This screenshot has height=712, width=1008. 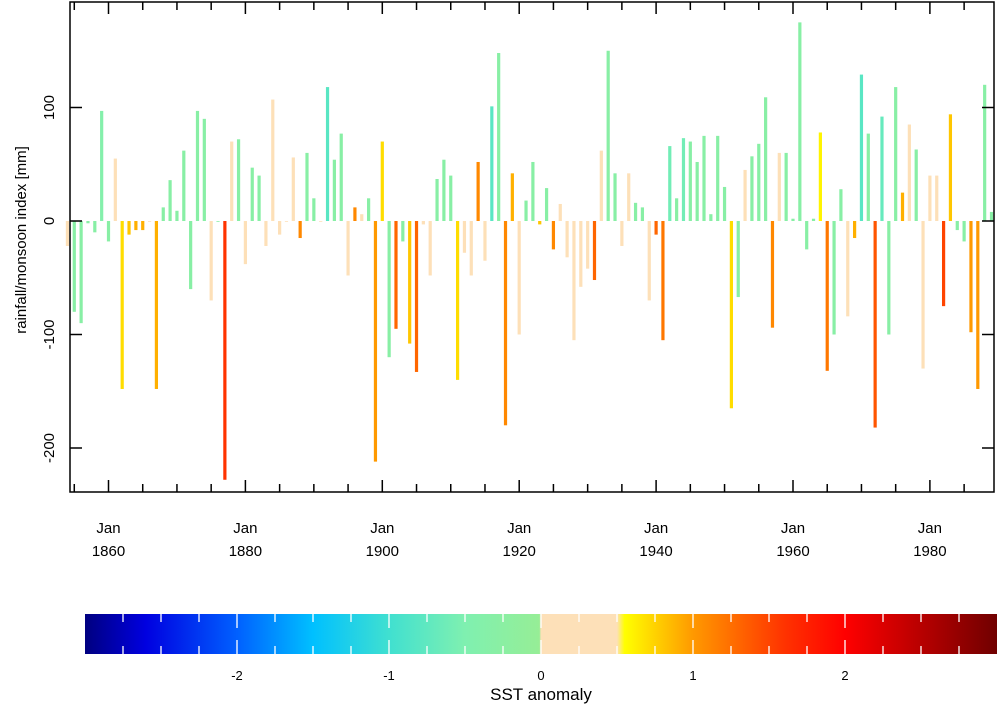 What do you see at coordinates (882, 168) in the screenshot?
I see `bar-1973` at bounding box center [882, 168].